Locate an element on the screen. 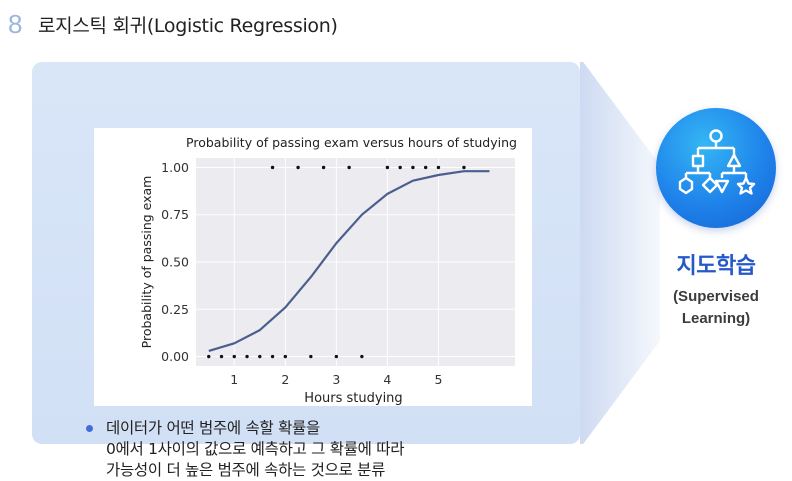 Image resolution: width=792 pixels, height=481 pixels. side-subtitle: (Supervised Learning) is located at coordinates (714, 308).